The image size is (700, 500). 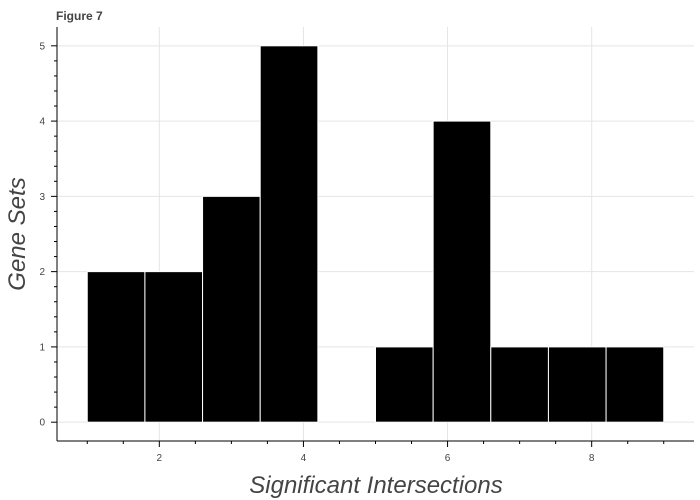 I want to click on y-tick-label: 1, so click(x=42, y=347).